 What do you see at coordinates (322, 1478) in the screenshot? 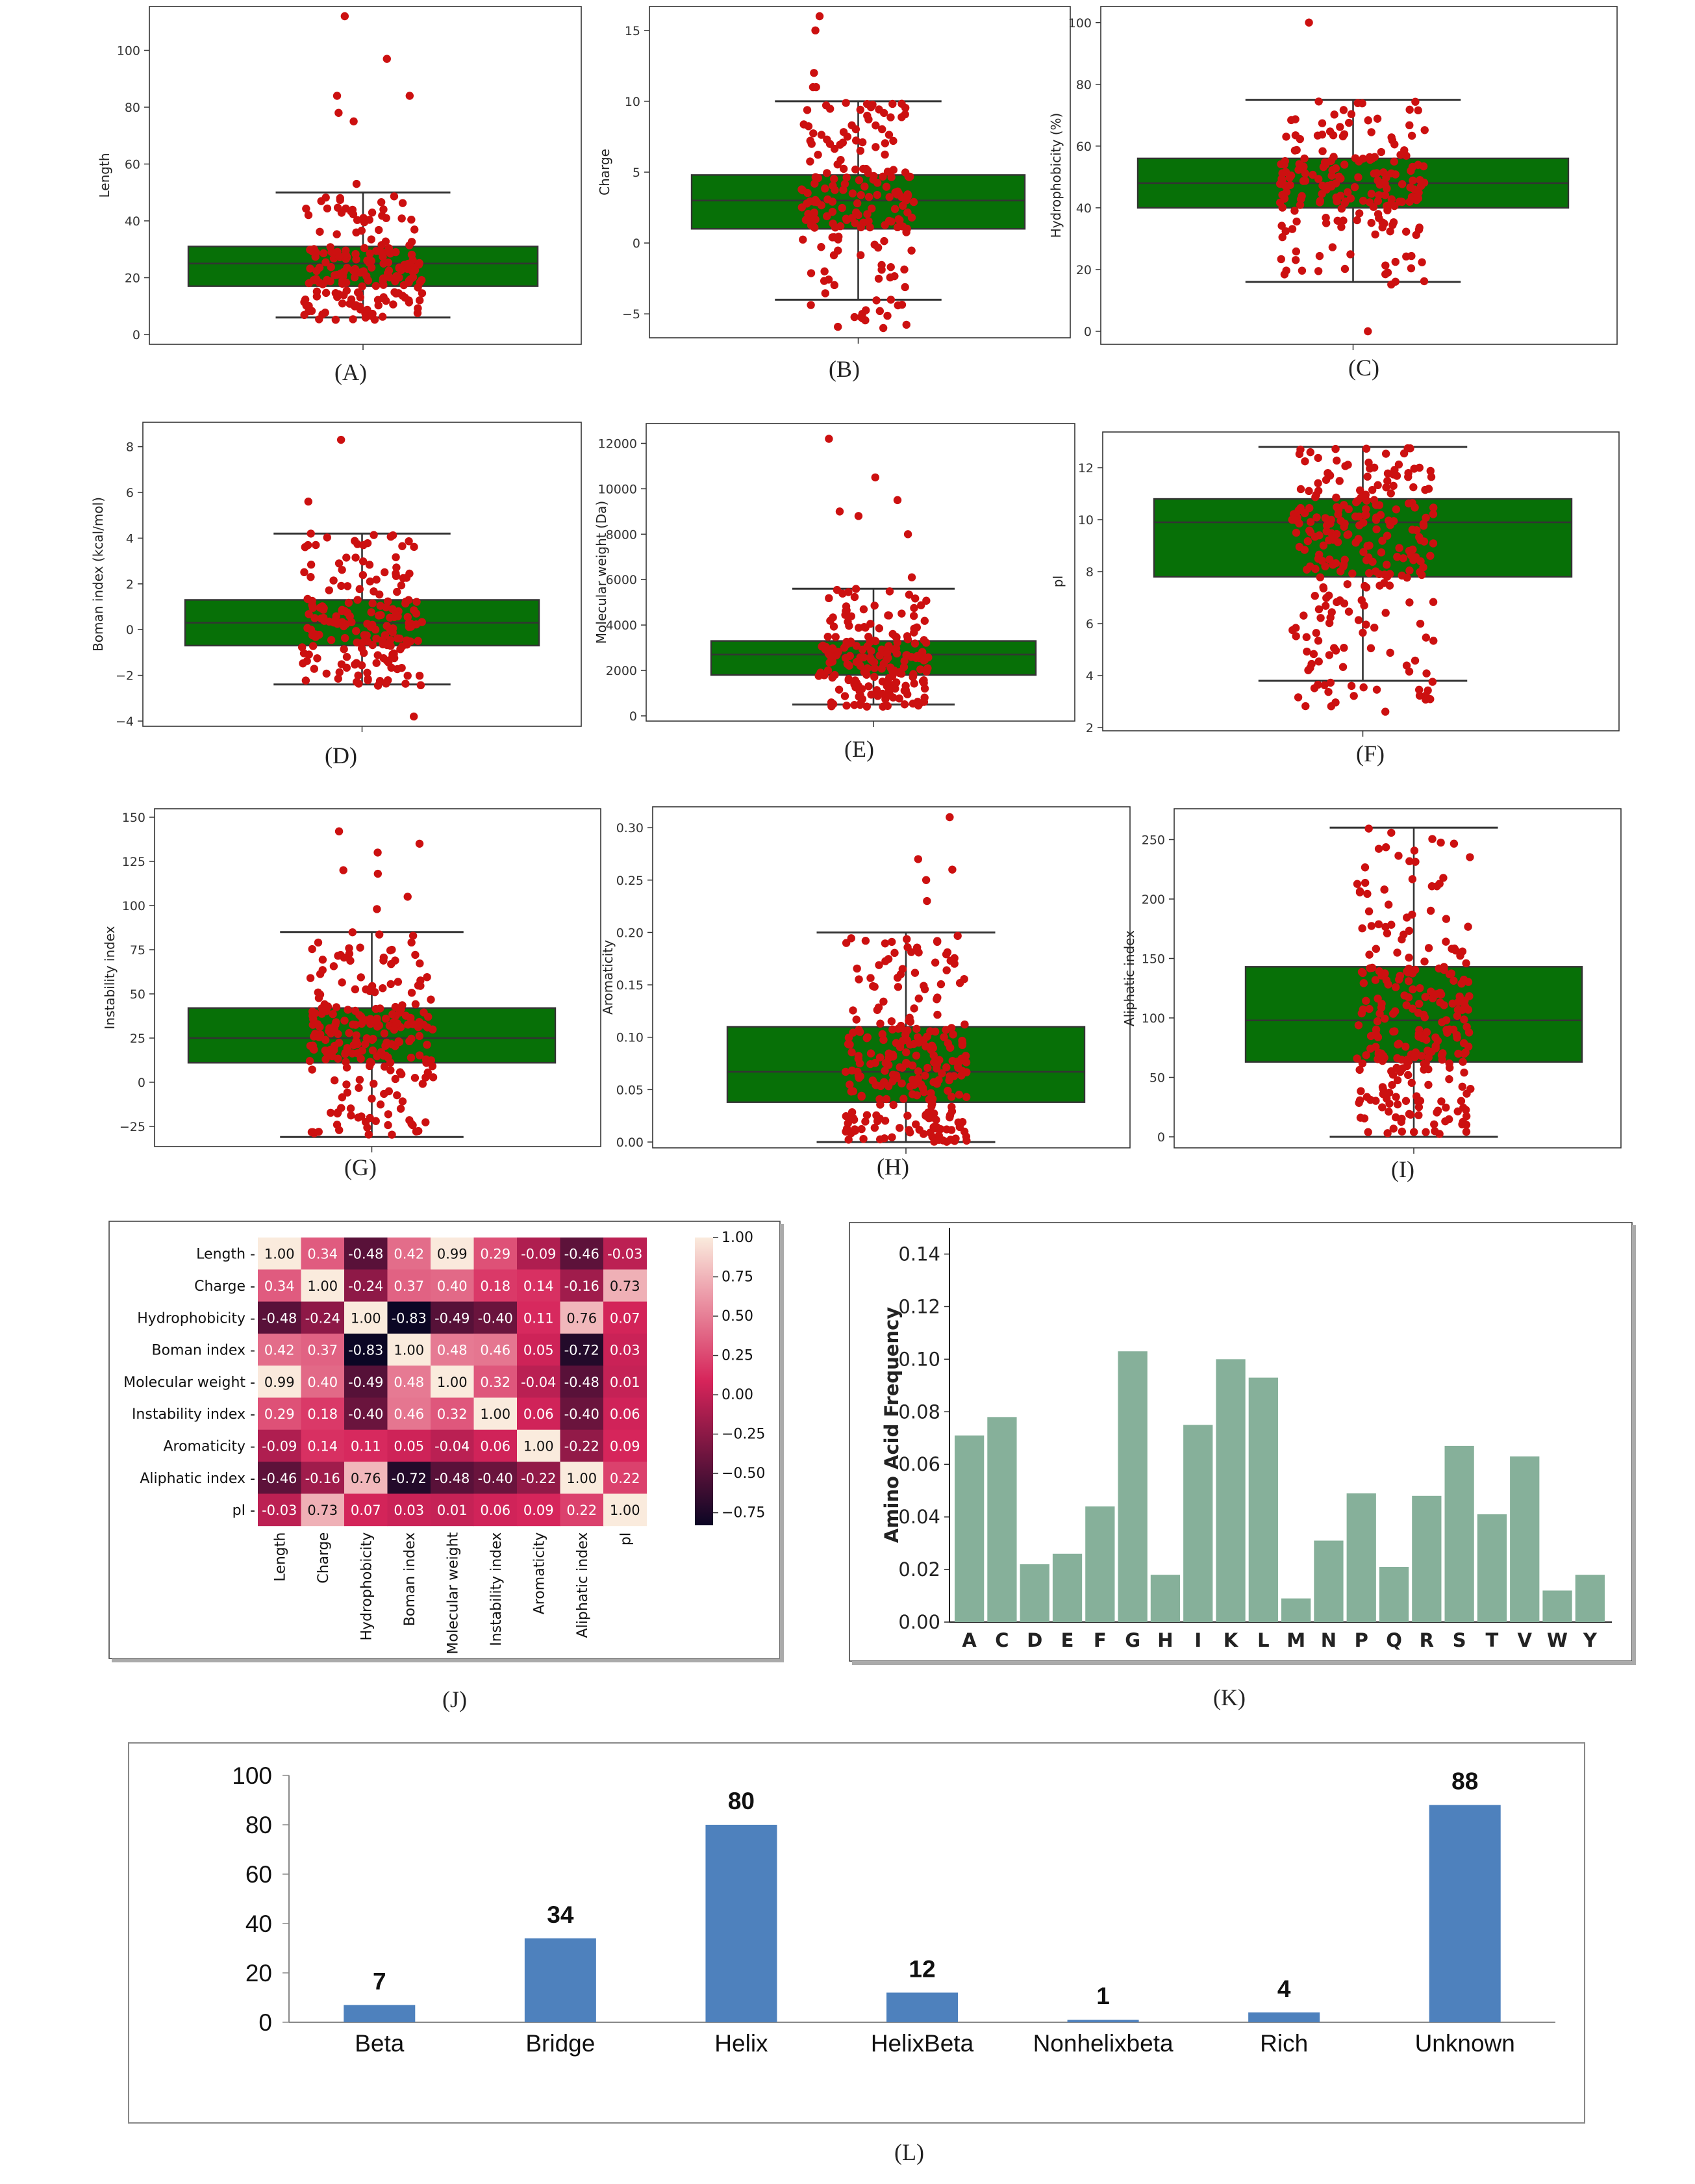
I see `heatmap-cell-value: -0.16` at bounding box center [322, 1478].